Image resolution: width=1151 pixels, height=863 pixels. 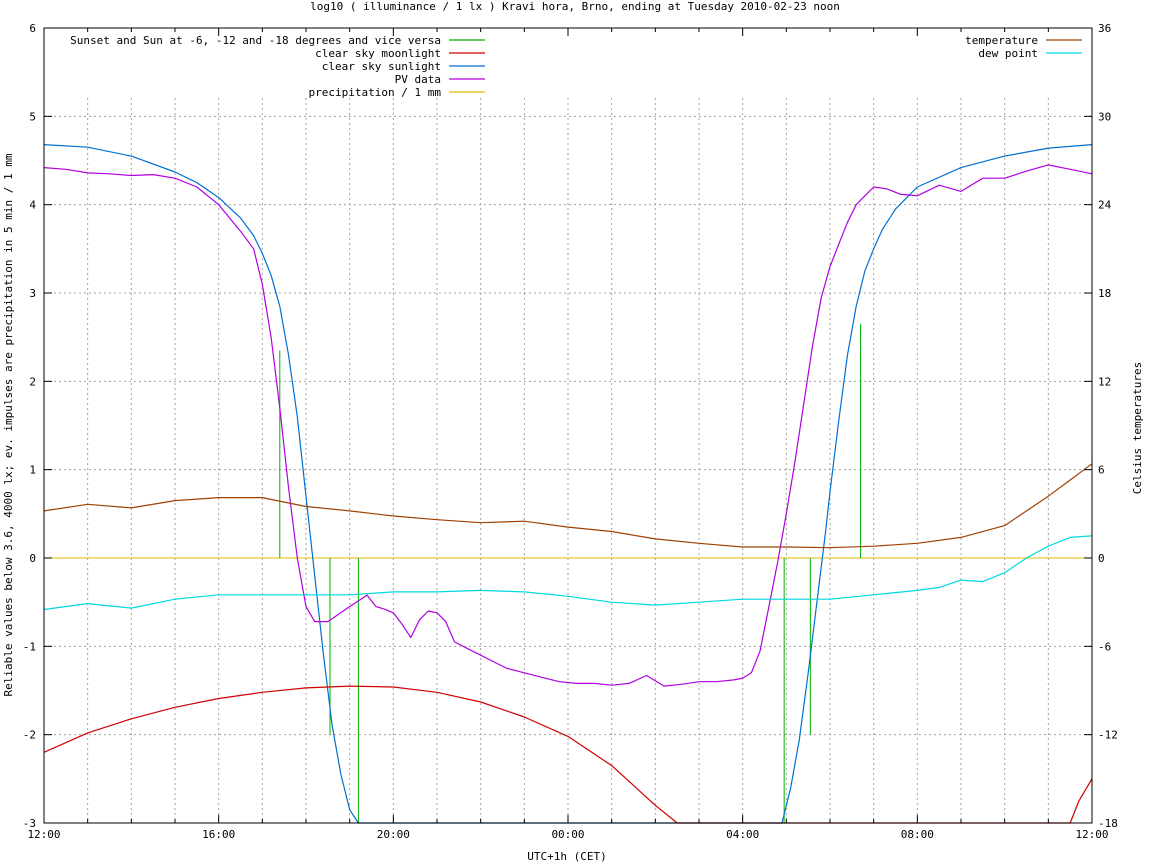 What do you see at coordinates (566, 856) in the screenshot?
I see `x-axis-label: UTC+1h (CET)` at bounding box center [566, 856].